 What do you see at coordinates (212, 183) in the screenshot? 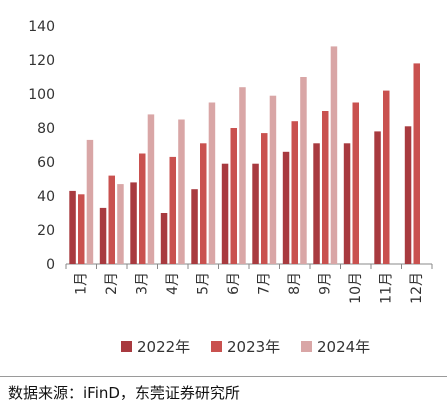
I see `bar-2024年-5月` at bounding box center [212, 183].